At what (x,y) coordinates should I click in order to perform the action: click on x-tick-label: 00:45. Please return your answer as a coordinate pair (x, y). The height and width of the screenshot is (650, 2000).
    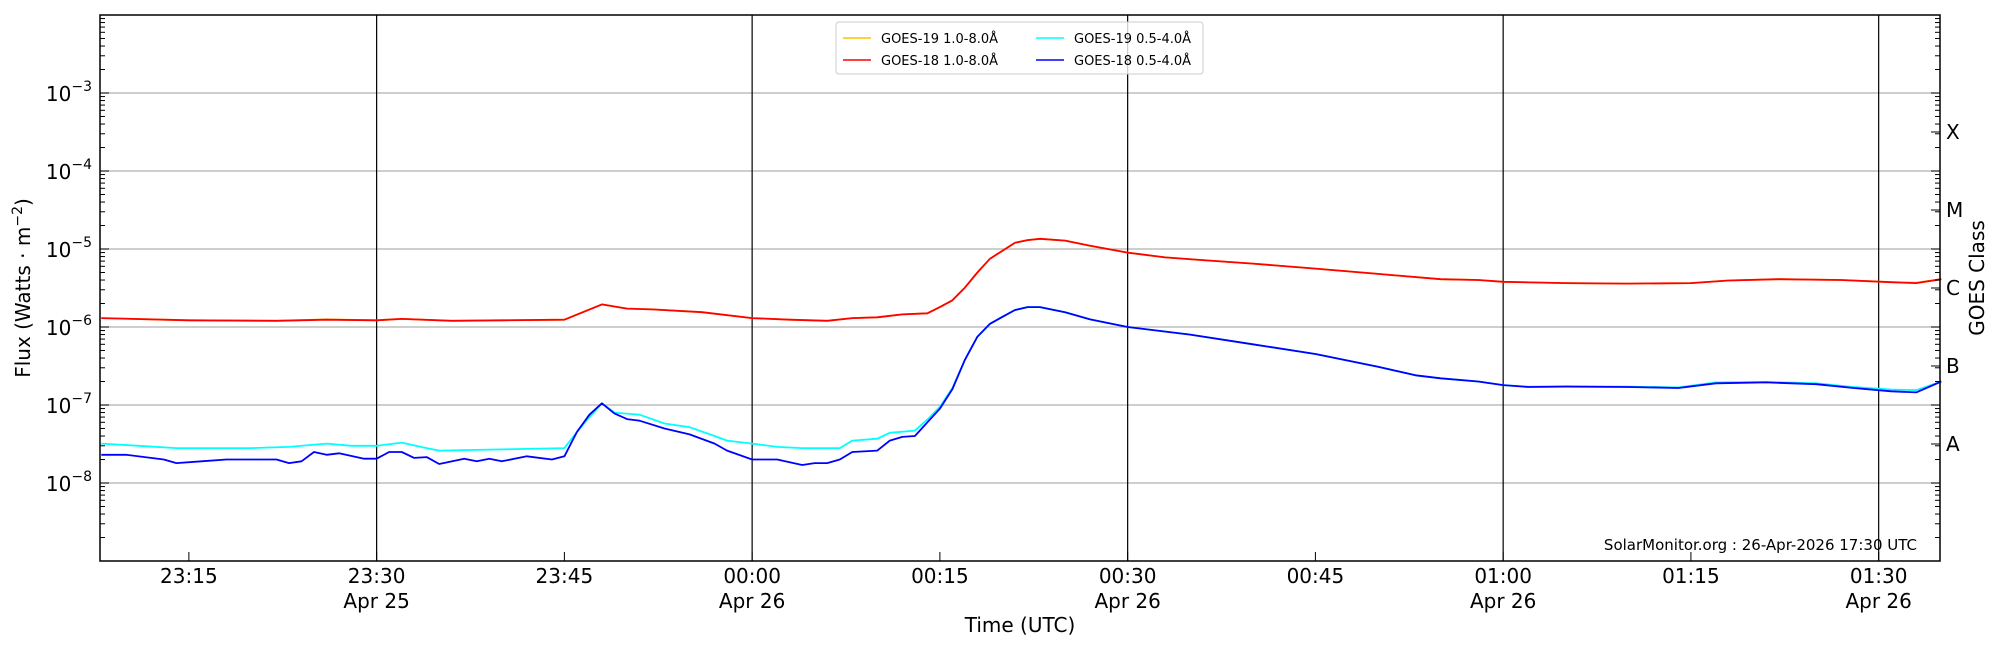
    Looking at the image, I should click on (1316, 576).